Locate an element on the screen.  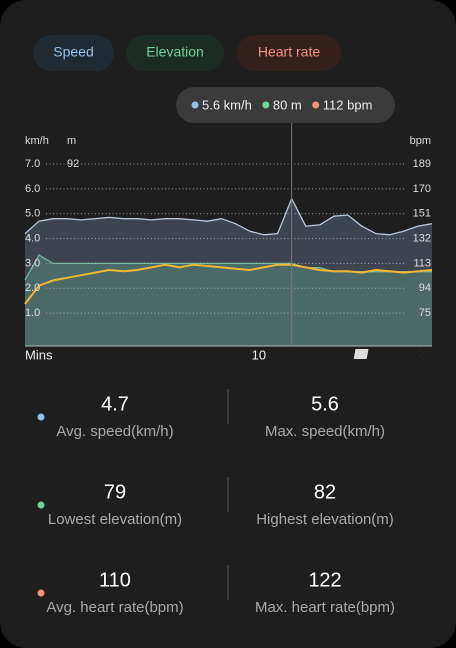
y-tick-label: 6.0 is located at coordinates (32, 189).